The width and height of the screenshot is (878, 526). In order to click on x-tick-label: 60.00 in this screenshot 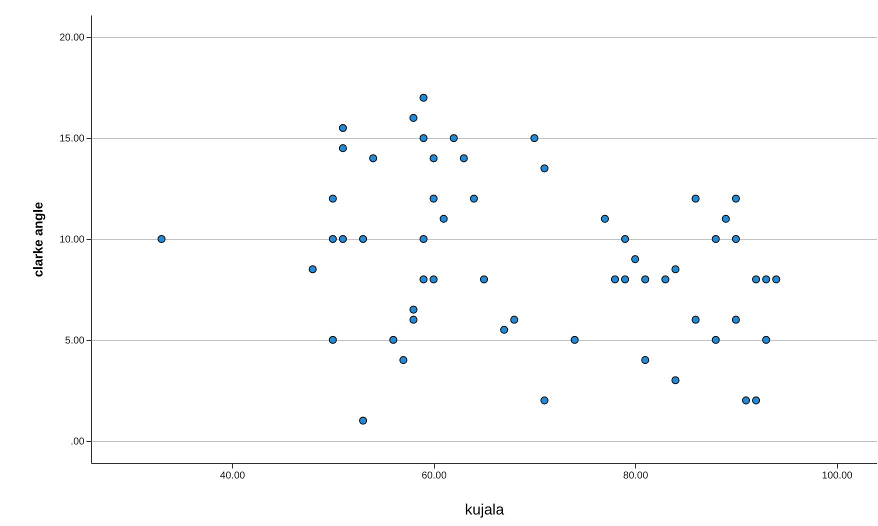, I will do `click(435, 476)`.